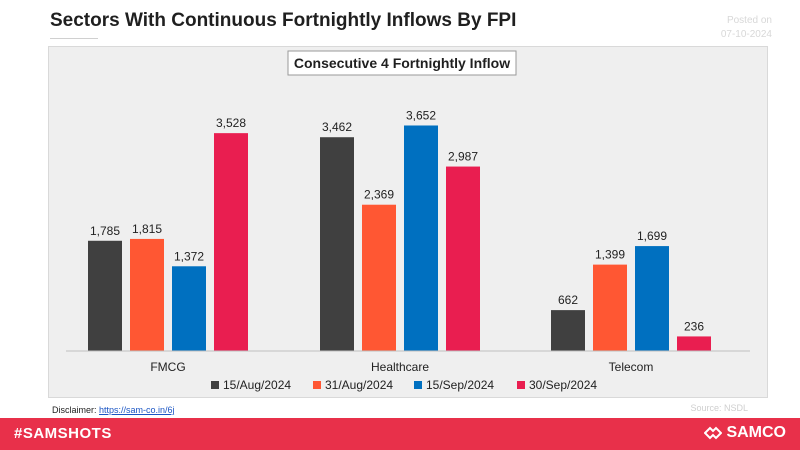  I want to click on brand-logo: SAMCO, so click(745, 433).